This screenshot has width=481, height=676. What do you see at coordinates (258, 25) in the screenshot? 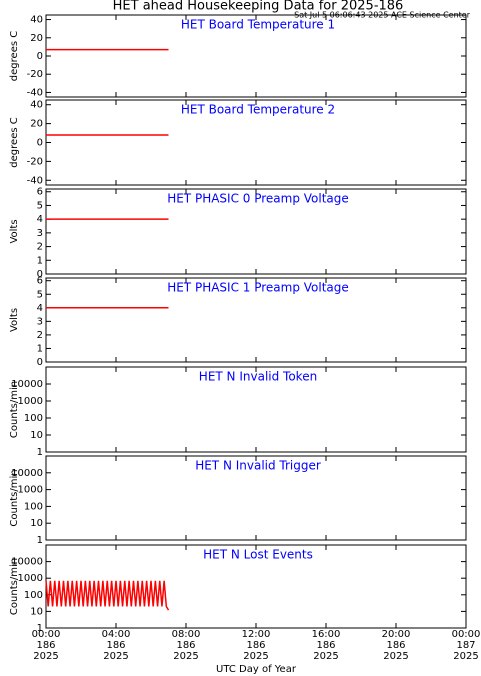
I see `panel-title: HET Board Temperature 1` at bounding box center [258, 25].